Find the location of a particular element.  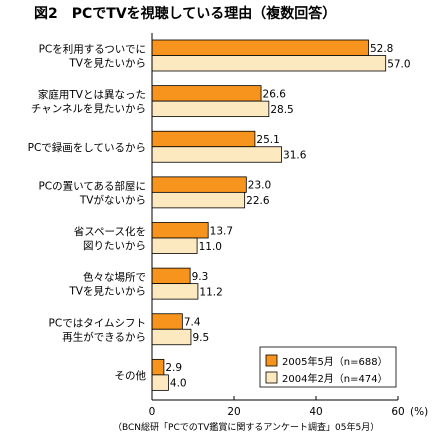

x-tick-label-3: 60 is located at coordinates (397, 412).